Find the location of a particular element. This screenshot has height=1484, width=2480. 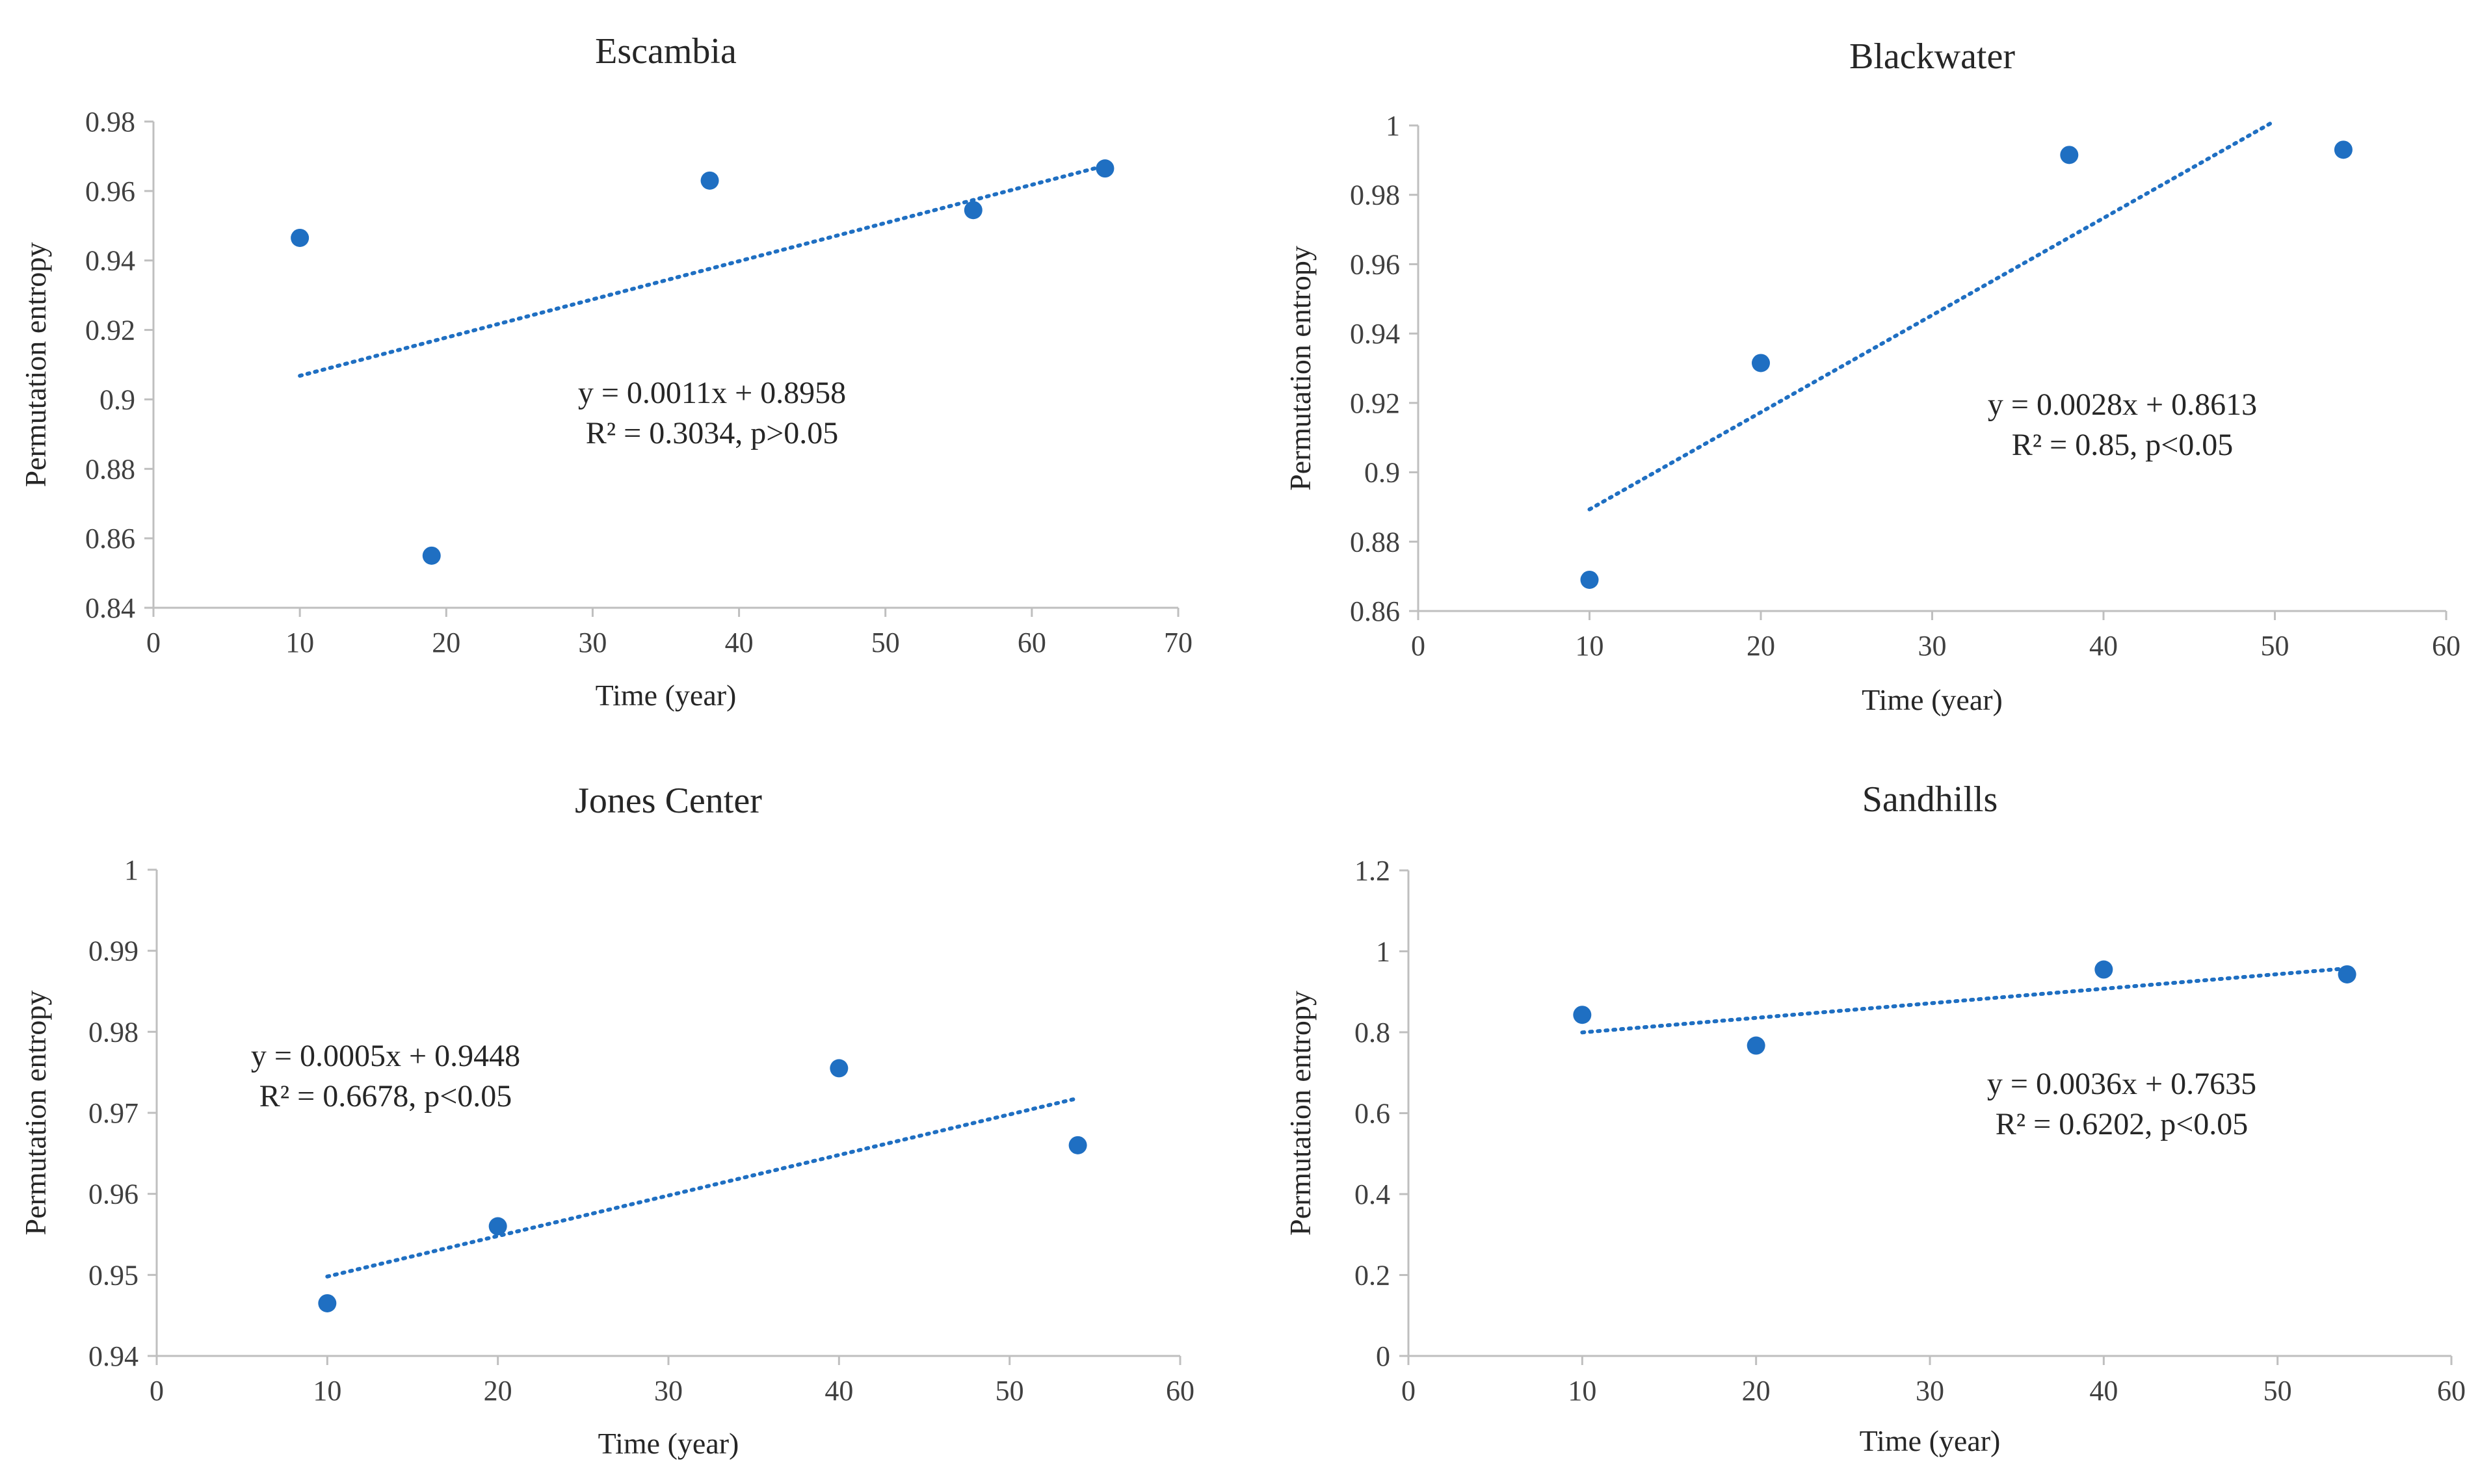

chart-title: Escambia is located at coordinates (666, 52).